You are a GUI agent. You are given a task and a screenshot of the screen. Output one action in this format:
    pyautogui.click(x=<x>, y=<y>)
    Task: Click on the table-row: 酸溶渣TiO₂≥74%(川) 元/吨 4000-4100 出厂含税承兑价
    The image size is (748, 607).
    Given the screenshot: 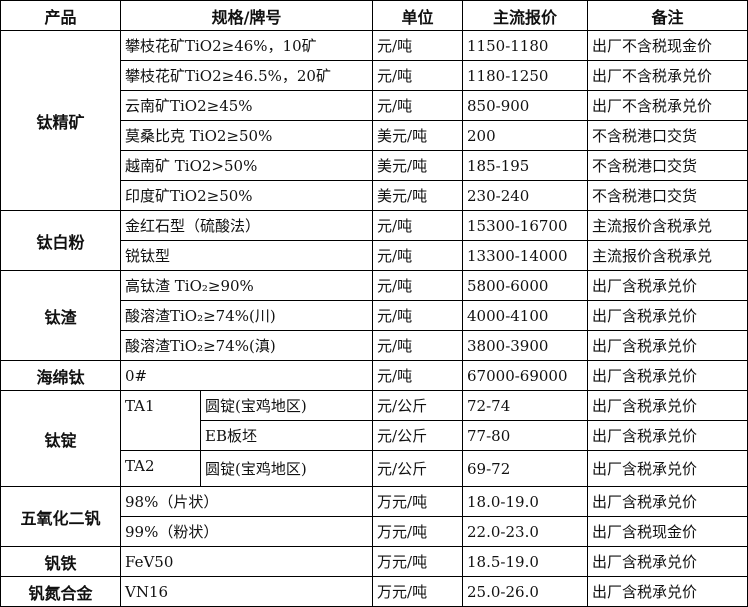 What is the action you would take?
    pyautogui.click(x=374, y=315)
    